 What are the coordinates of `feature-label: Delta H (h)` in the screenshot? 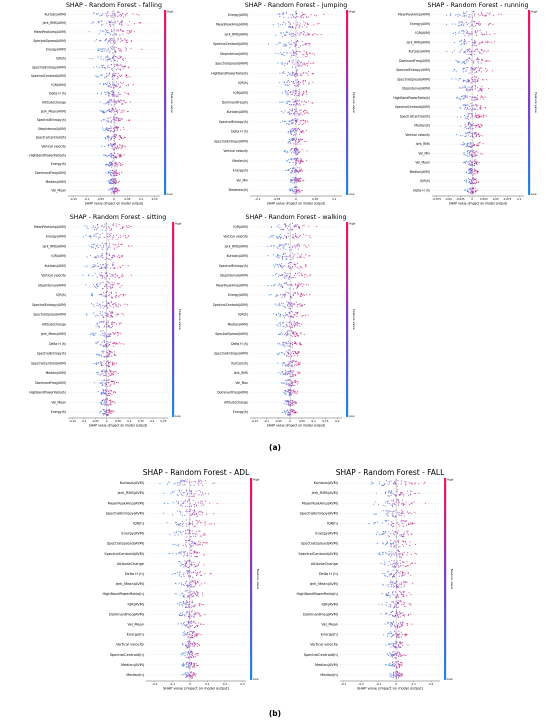 It's located at (421, 190).